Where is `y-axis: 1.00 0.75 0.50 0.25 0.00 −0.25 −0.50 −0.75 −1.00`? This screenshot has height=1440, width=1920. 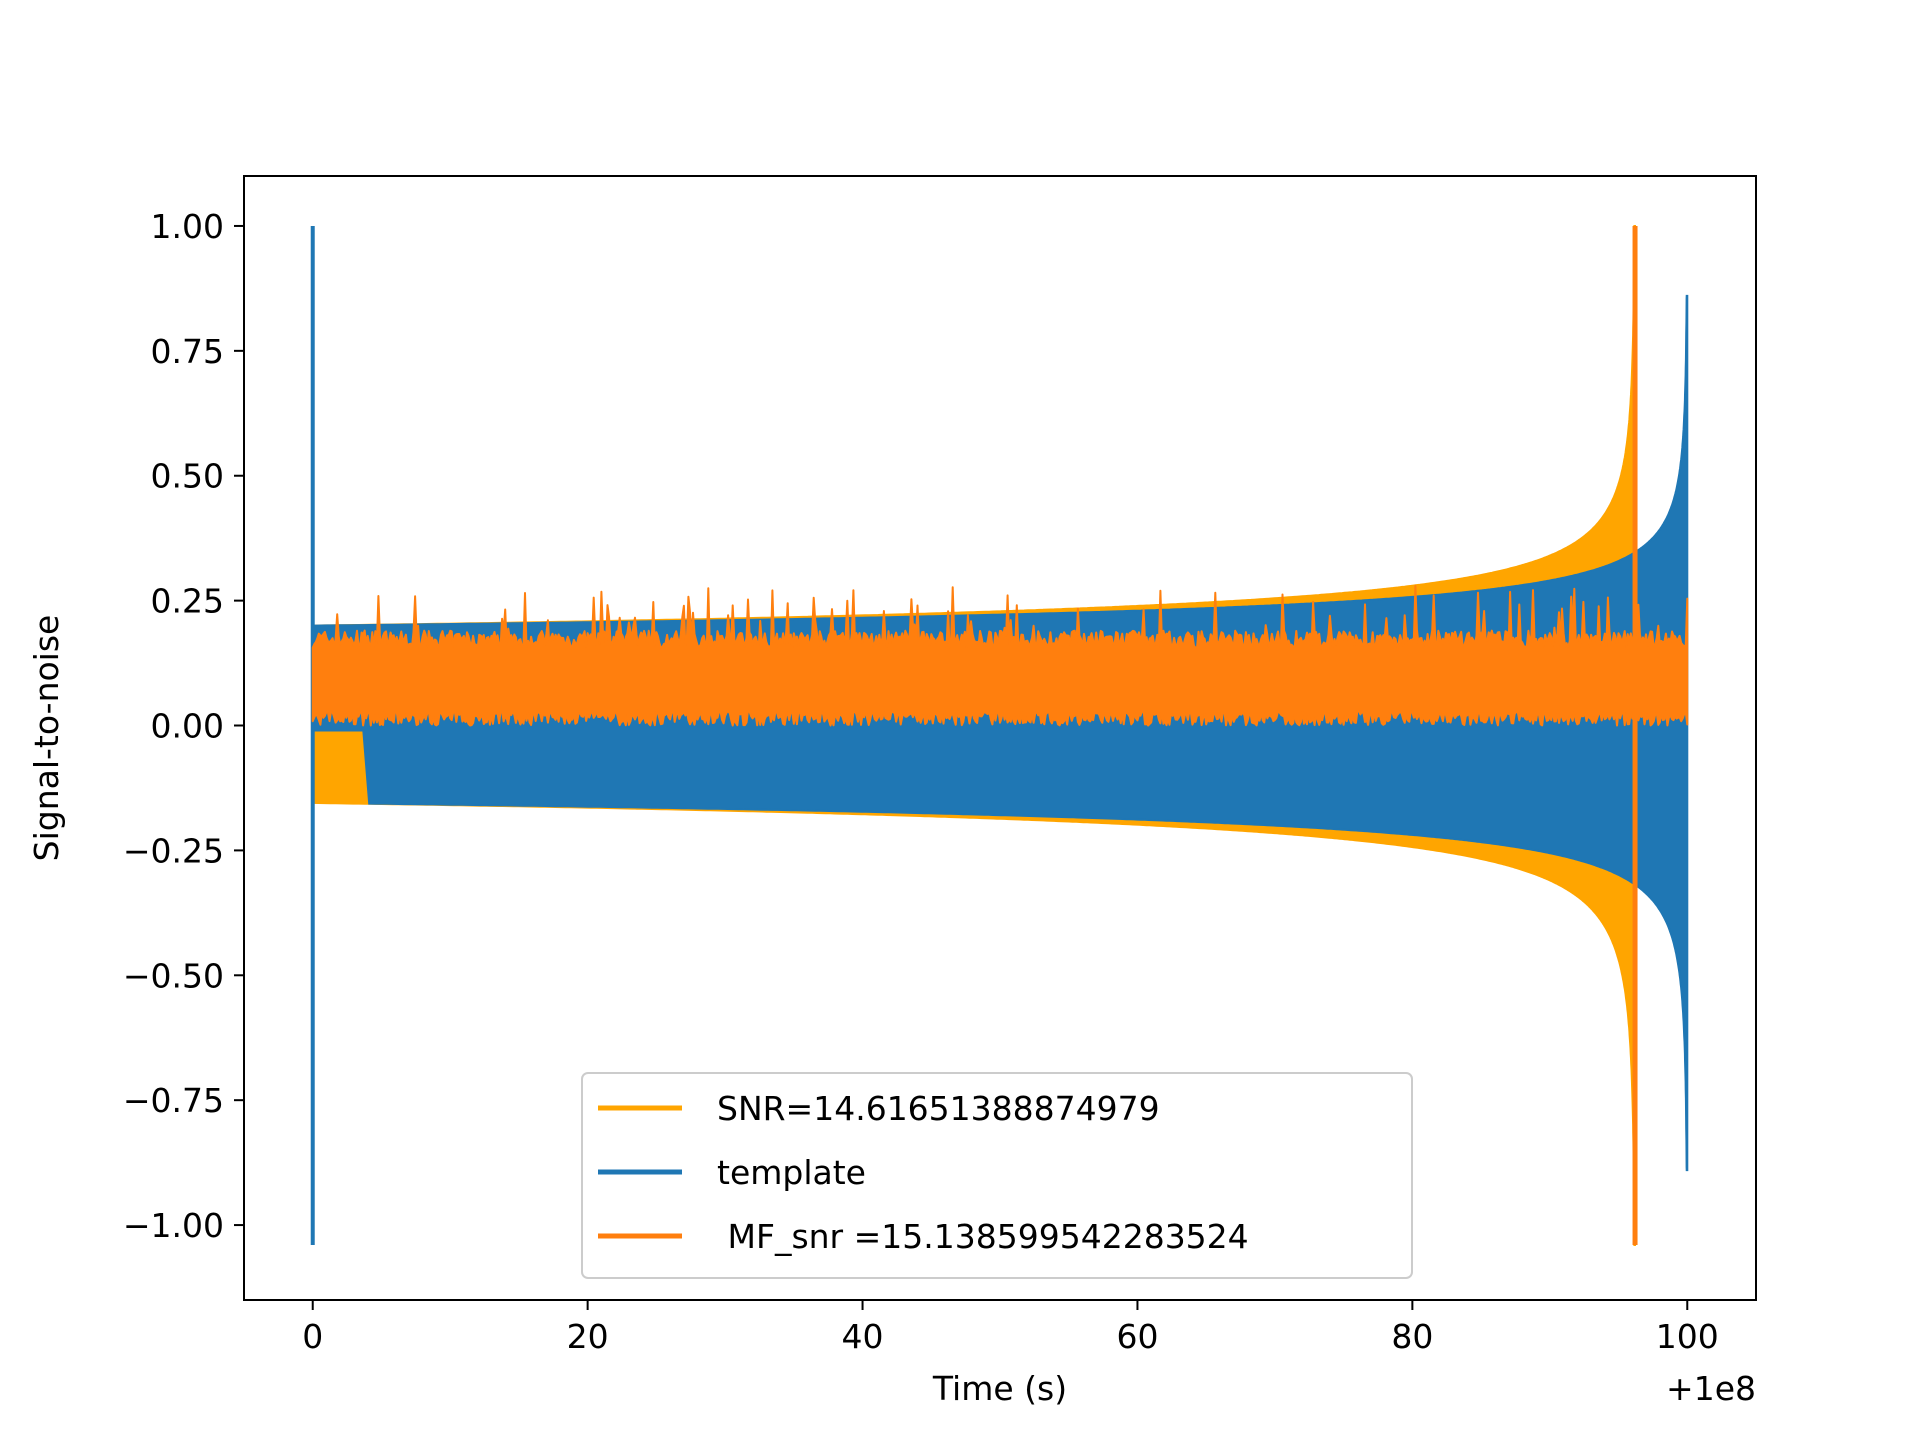 y-axis: 1.00 0.75 0.50 0.25 0.00 −0.25 −0.50 −0.75 −1.00 is located at coordinates (183, 726).